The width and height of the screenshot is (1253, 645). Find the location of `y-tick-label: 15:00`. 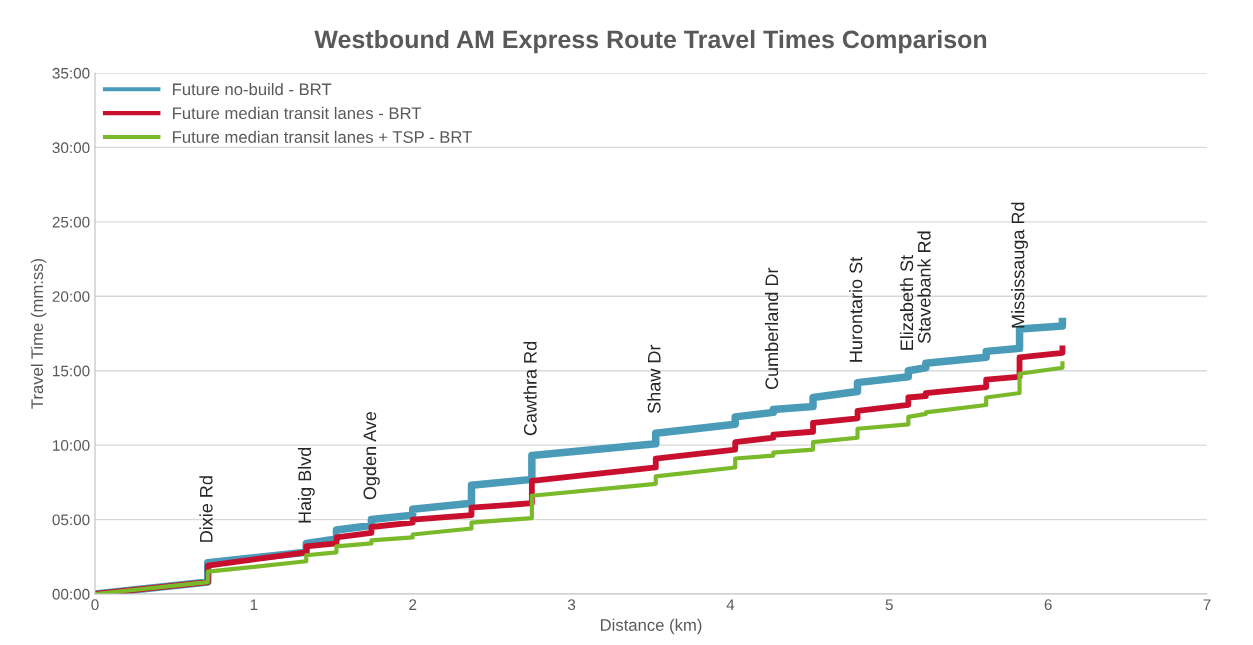

y-tick-label: 15:00 is located at coordinates (71, 371).